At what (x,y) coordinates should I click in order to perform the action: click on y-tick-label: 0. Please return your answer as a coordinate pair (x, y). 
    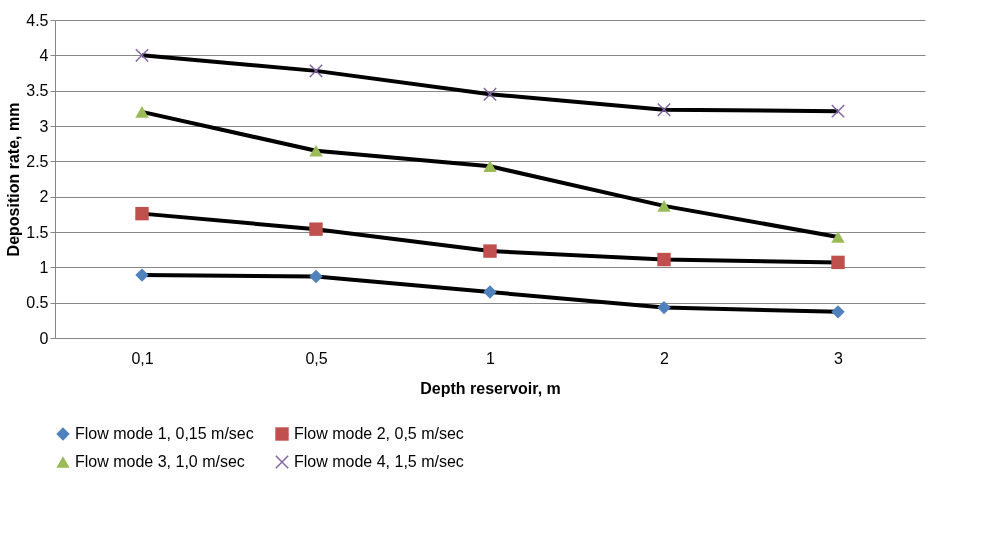
    Looking at the image, I should click on (44, 338).